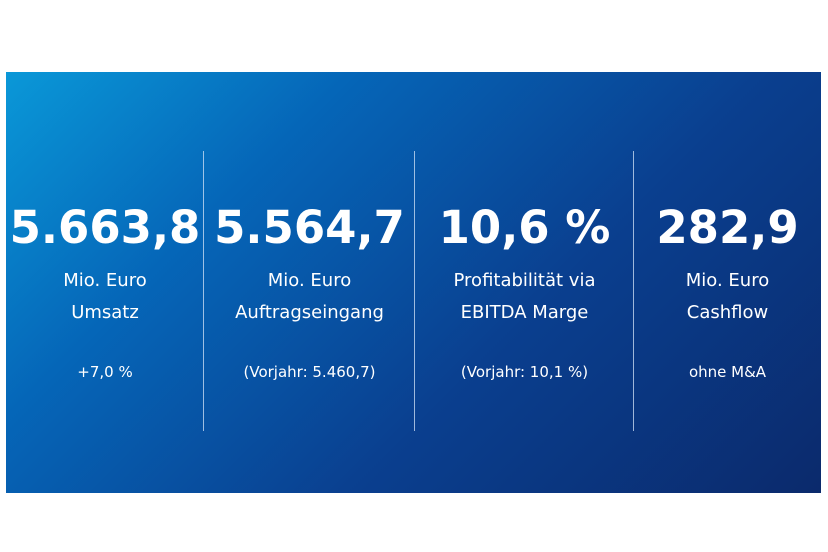  What do you see at coordinates (524, 297) in the screenshot?
I see `kpi-ebitda-margin-label: Profitabilität via EBITDA Marge` at bounding box center [524, 297].